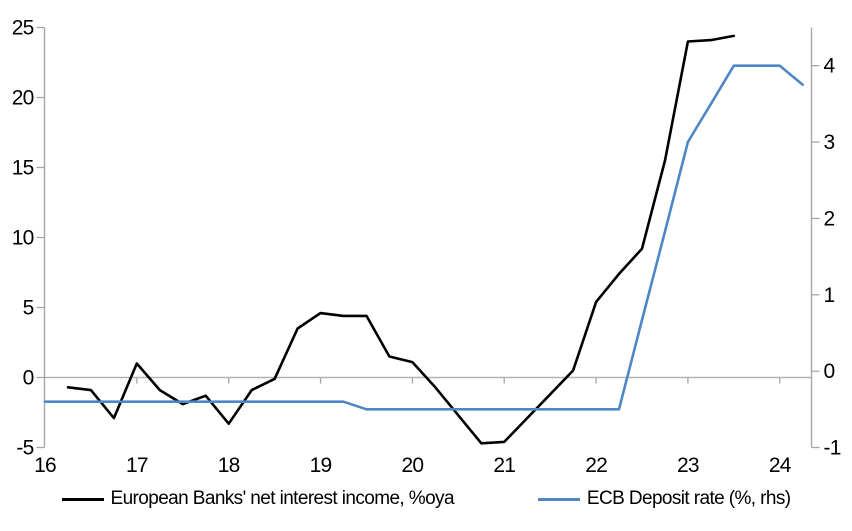 The width and height of the screenshot is (852, 531). I want to click on right-axis-label: 4, so click(830, 66).